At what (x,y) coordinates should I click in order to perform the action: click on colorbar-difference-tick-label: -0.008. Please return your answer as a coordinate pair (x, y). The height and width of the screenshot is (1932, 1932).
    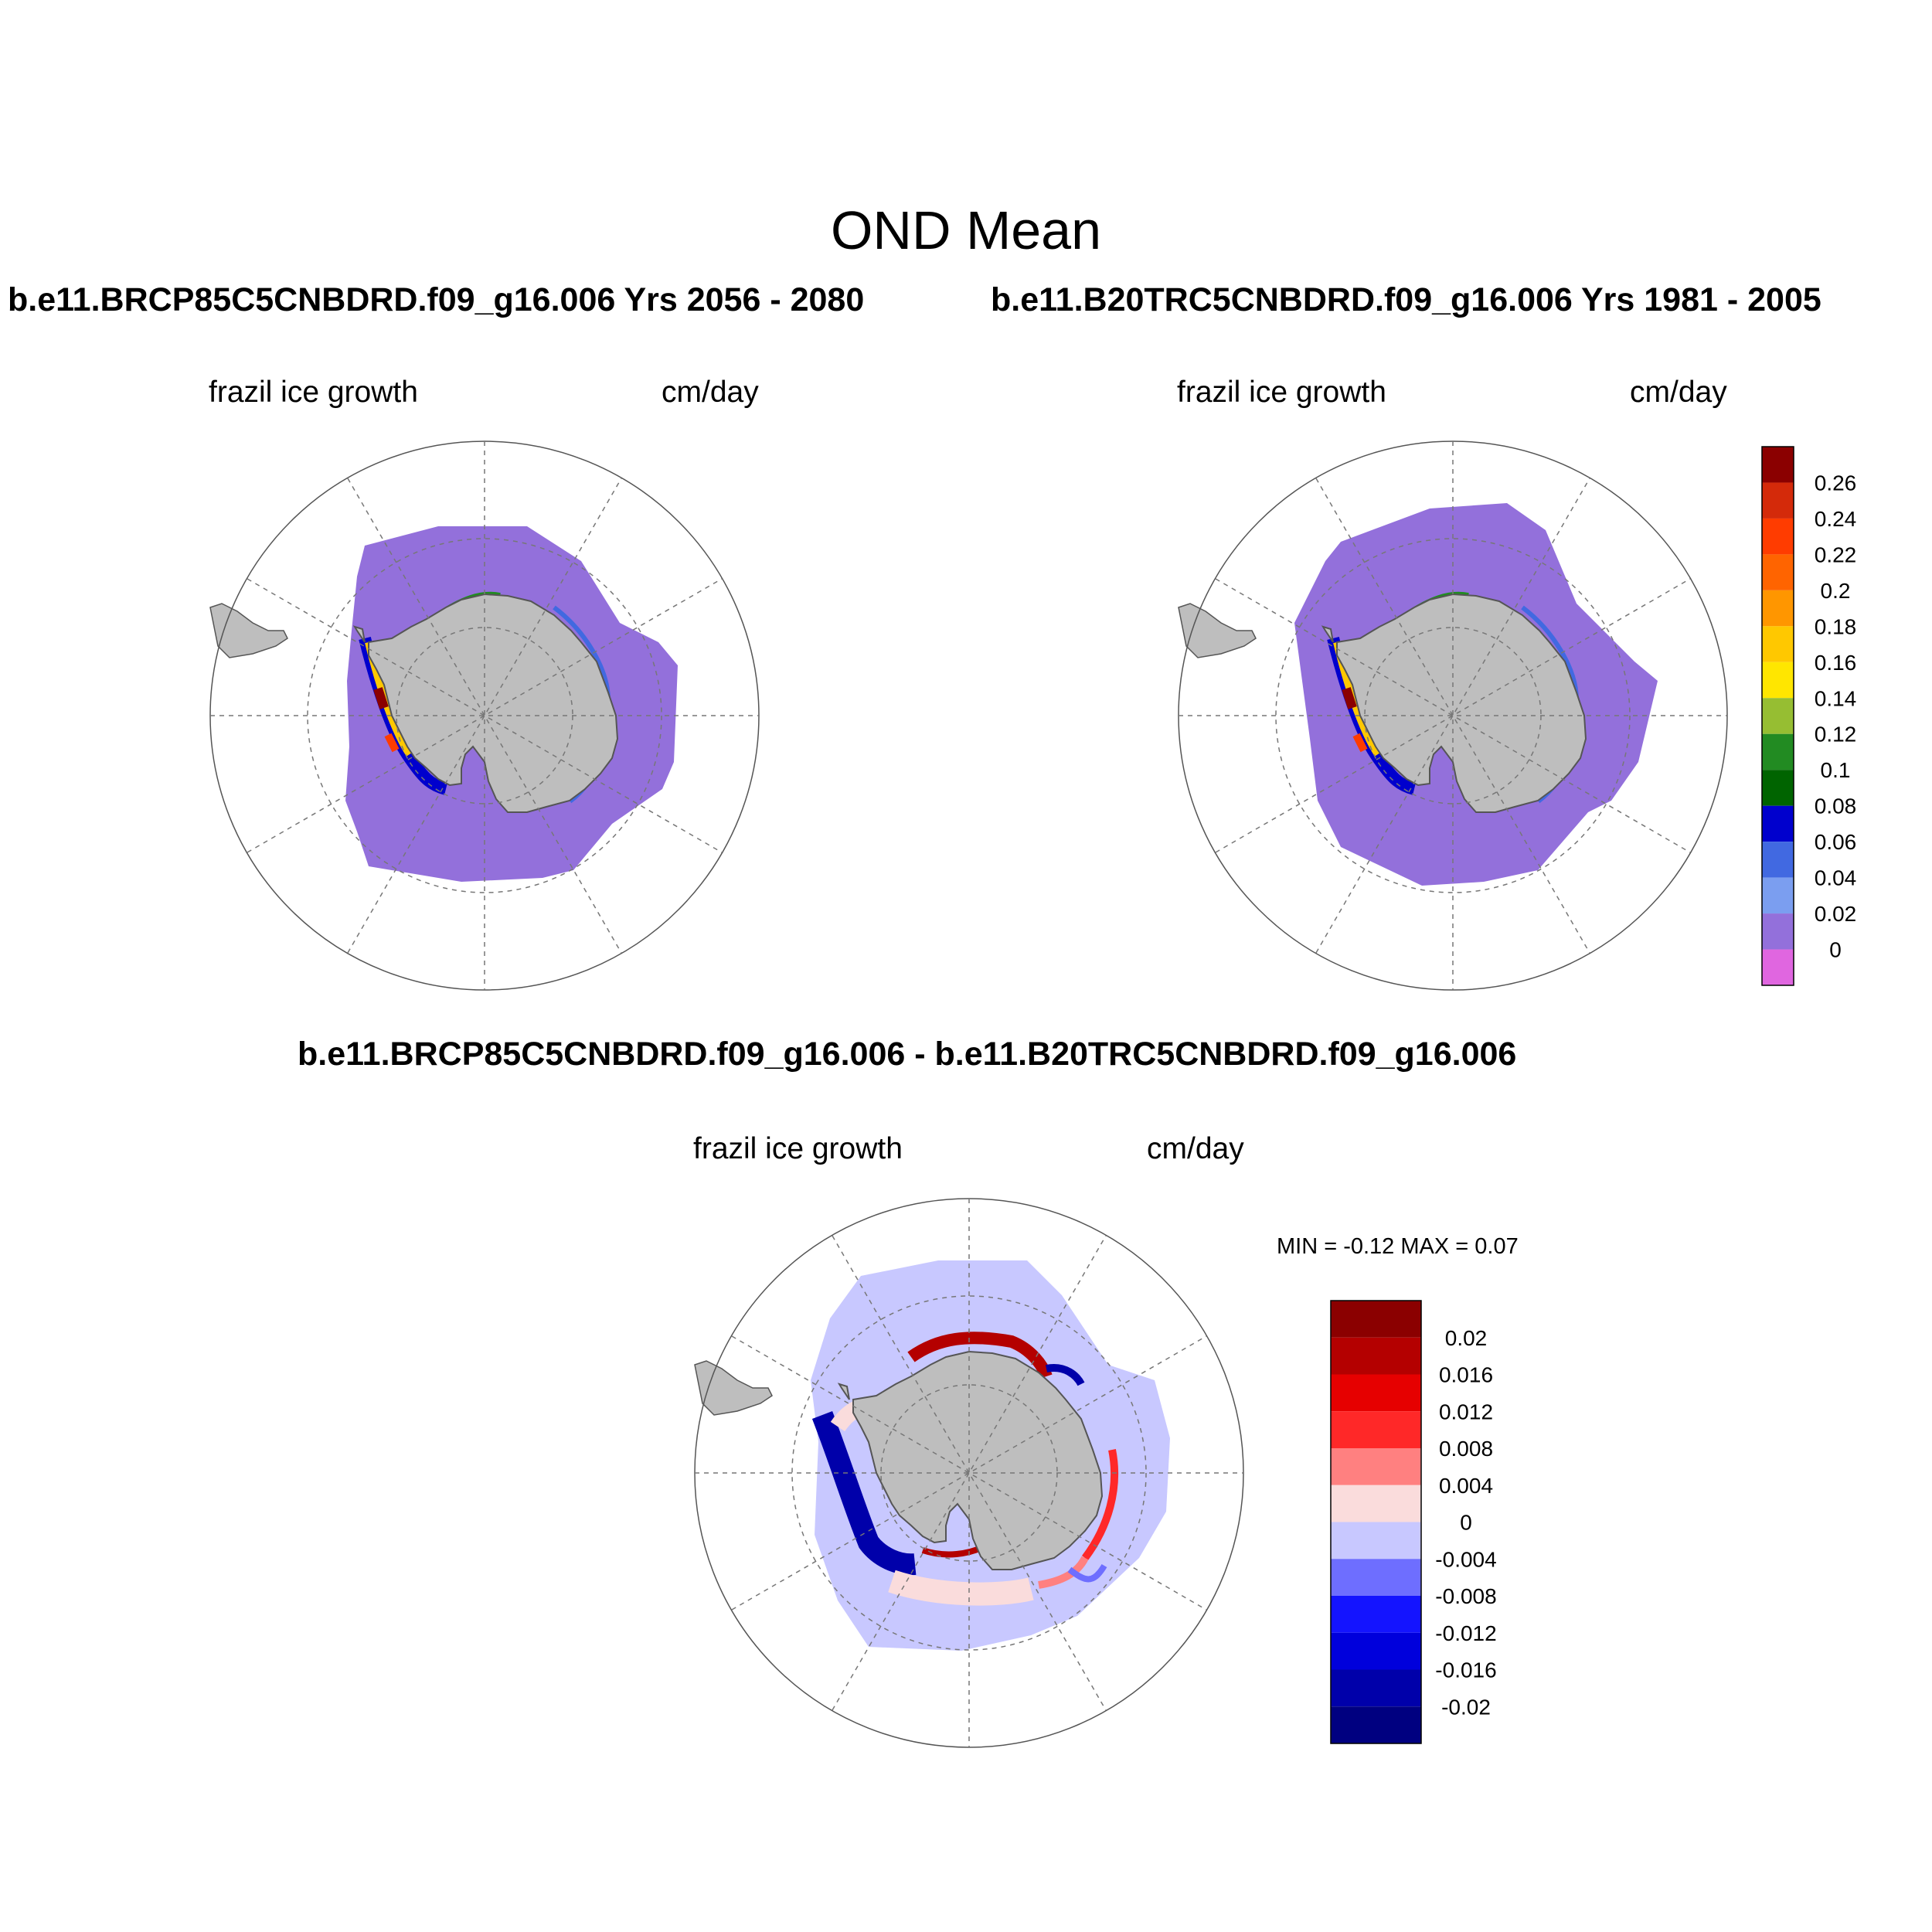
    Looking at the image, I should click on (1466, 1596).